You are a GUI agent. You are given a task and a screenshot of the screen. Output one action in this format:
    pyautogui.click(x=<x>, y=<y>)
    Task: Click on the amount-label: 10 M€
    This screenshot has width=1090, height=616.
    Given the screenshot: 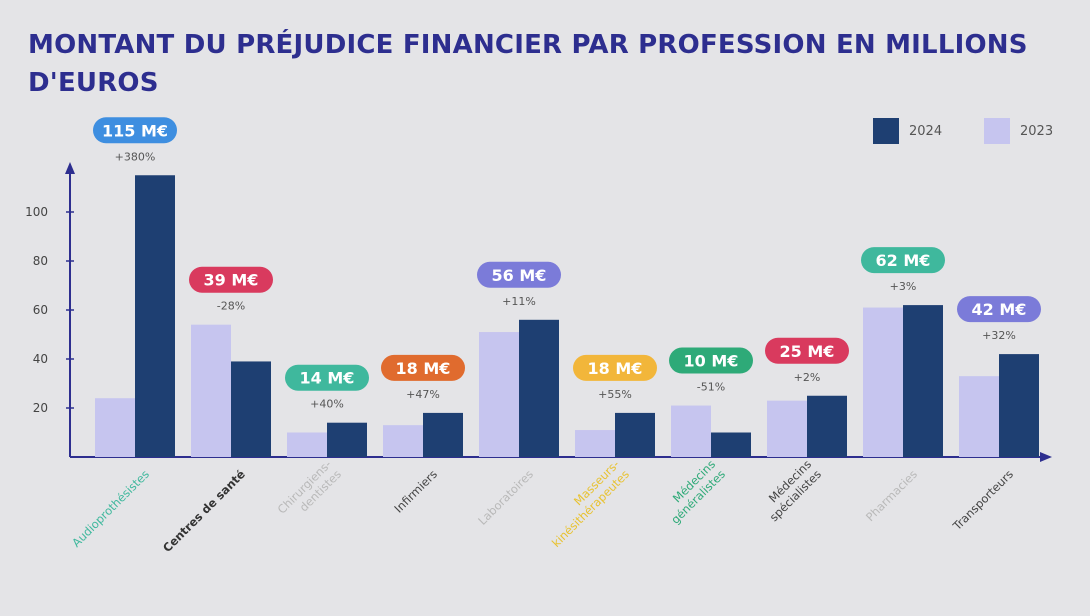 What is the action you would take?
    pyautogui.click(x=711, y=361)
    